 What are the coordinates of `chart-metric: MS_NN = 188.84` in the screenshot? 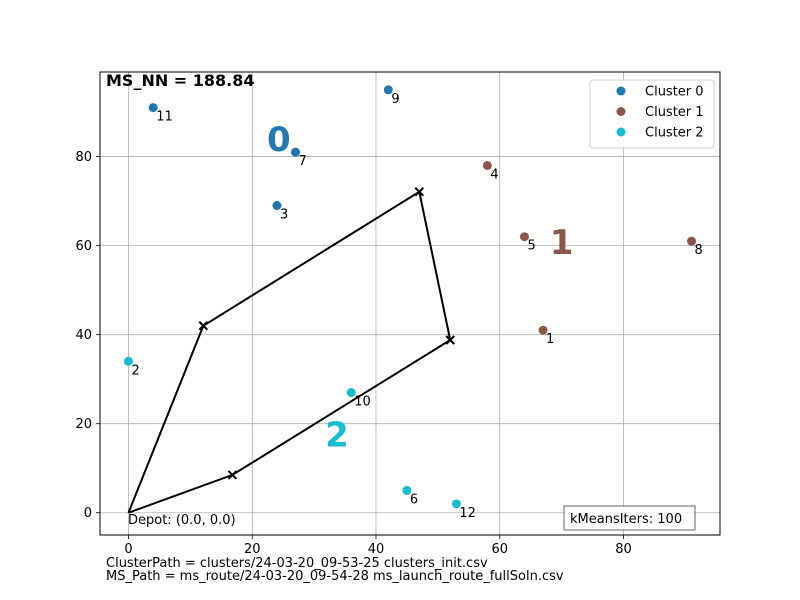 It's located at (180, 80).